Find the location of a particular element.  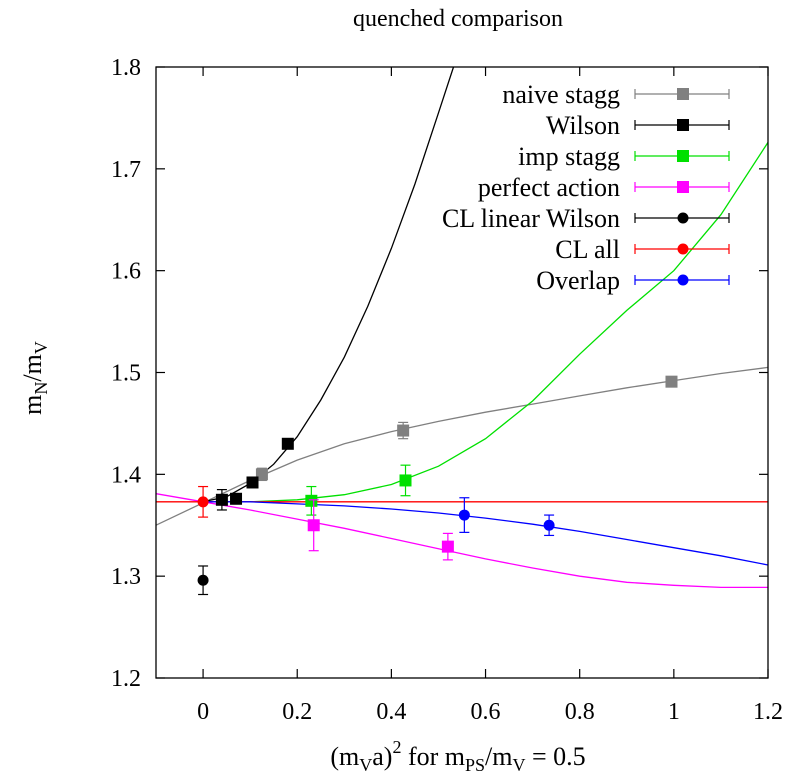

y-tick-label: 1.6 is located at coordinates (126, 272).